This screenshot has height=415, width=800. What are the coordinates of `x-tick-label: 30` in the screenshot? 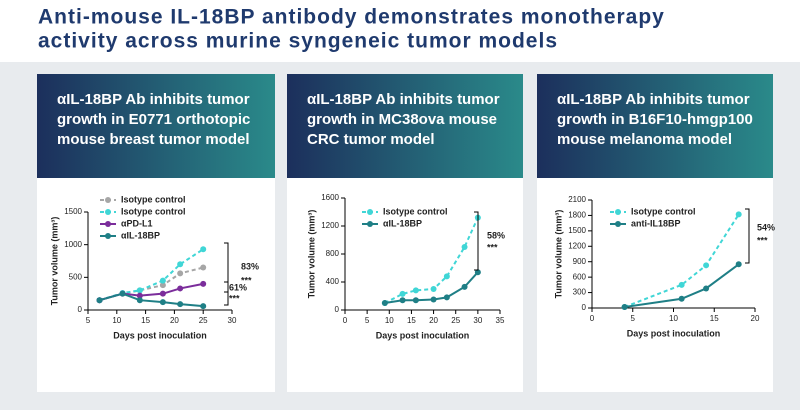 It's located at (232, 320).